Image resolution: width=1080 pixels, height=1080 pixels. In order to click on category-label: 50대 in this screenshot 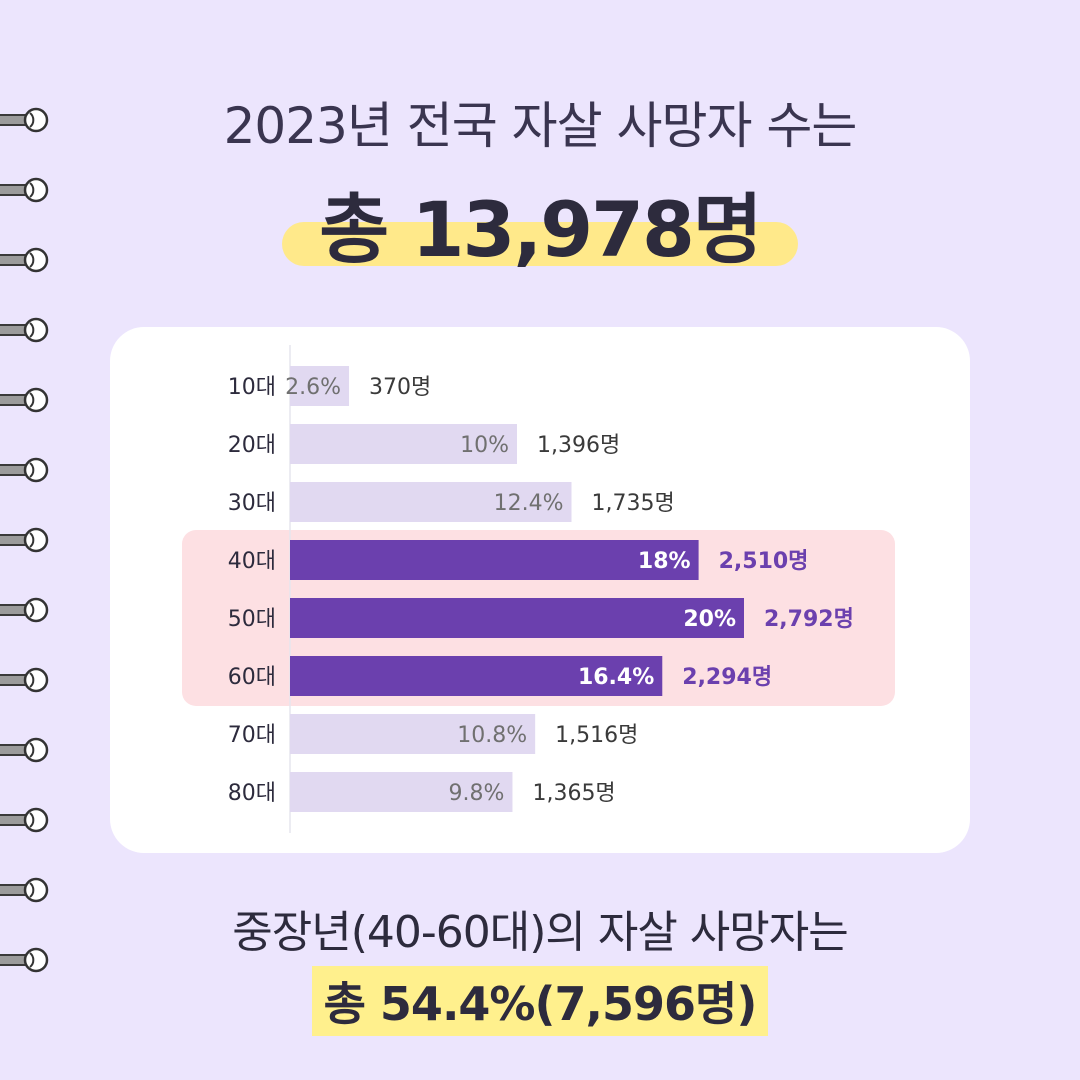, I will do `click(252, 619)`.